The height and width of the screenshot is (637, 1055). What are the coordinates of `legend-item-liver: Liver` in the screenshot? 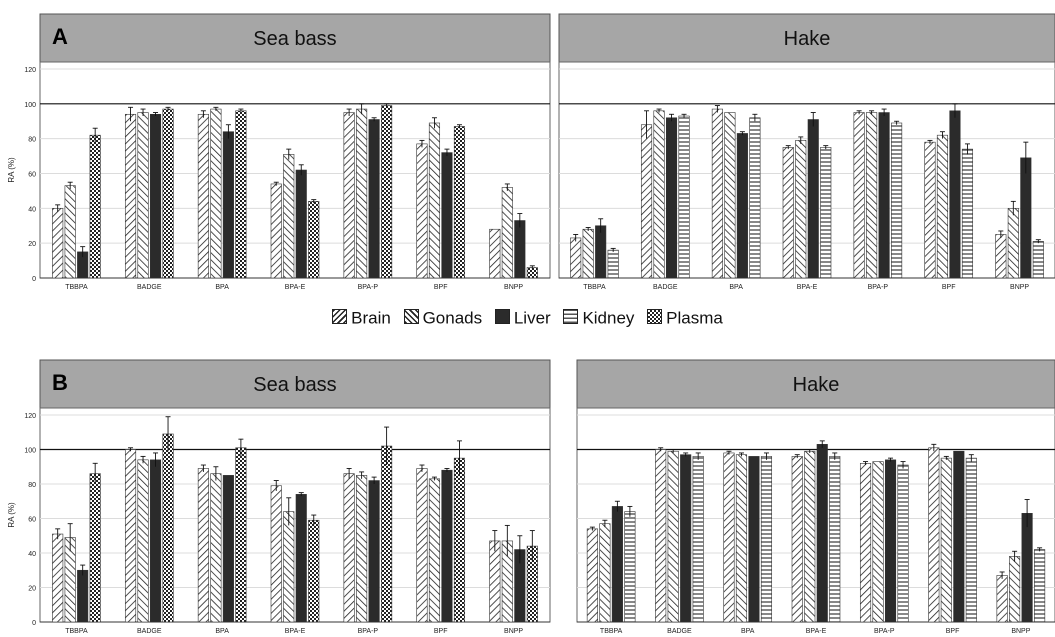 It's located at (522, 318).